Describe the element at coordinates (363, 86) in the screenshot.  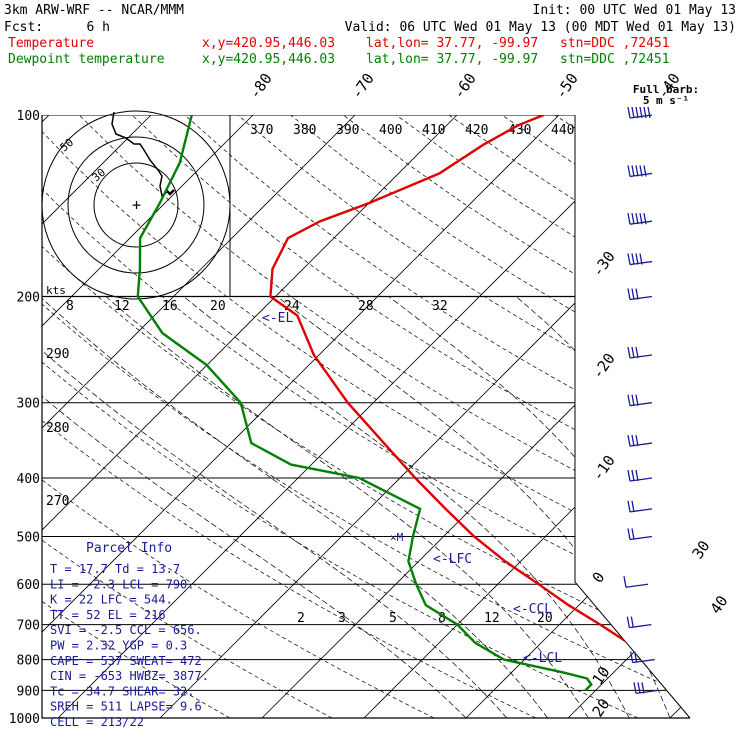
I see `temperature-tick-label: -70` at that location.